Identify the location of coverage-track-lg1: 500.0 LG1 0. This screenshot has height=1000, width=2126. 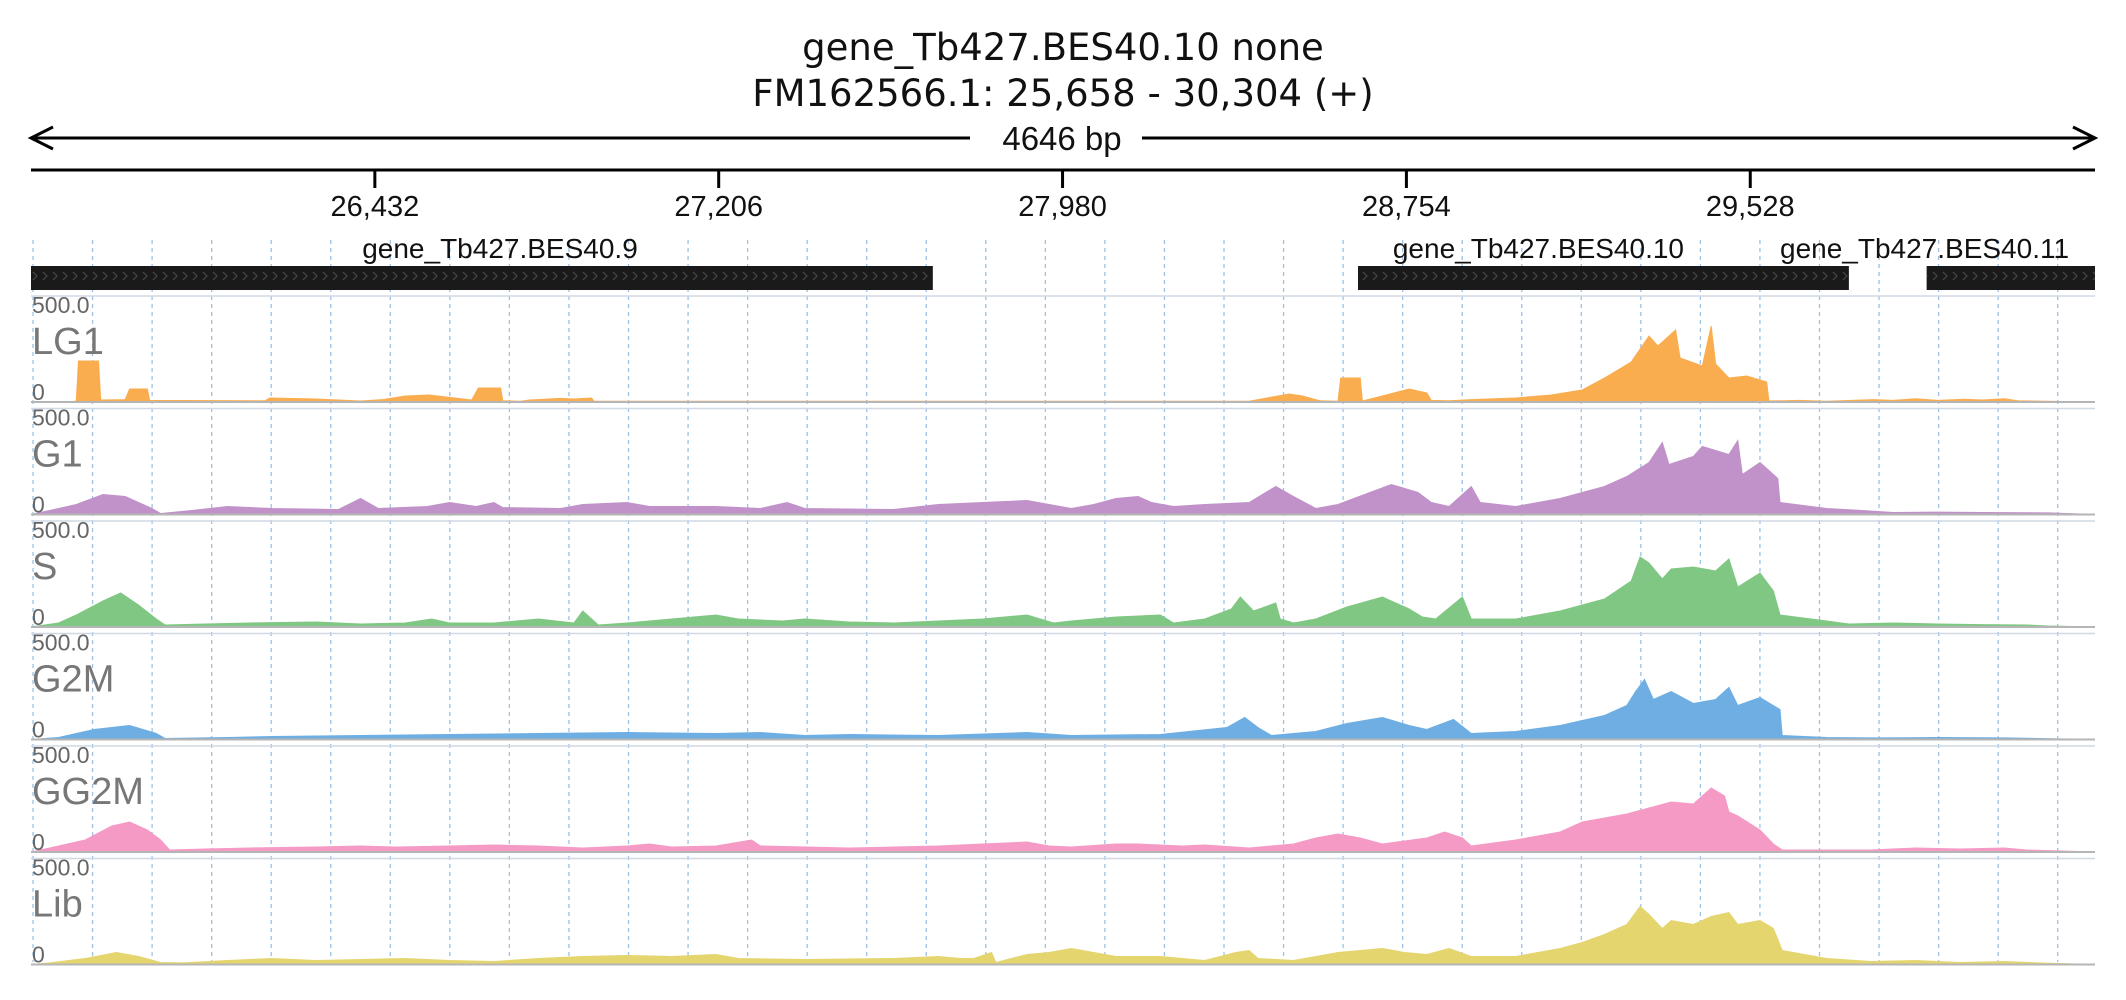
(1063, 348).